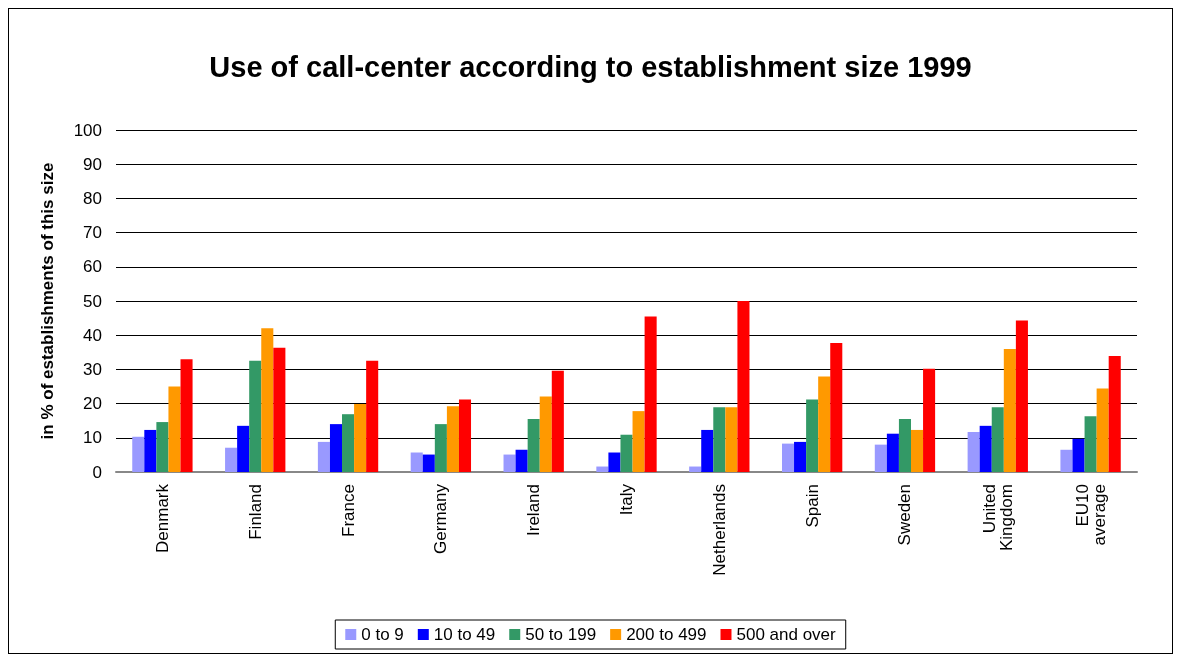 This screenshot has width=1185, height=666. What do you see at coordinates (92, 301) in the screenshot?
I see `y-tick-label: 50` at bounding box center [92, 301].